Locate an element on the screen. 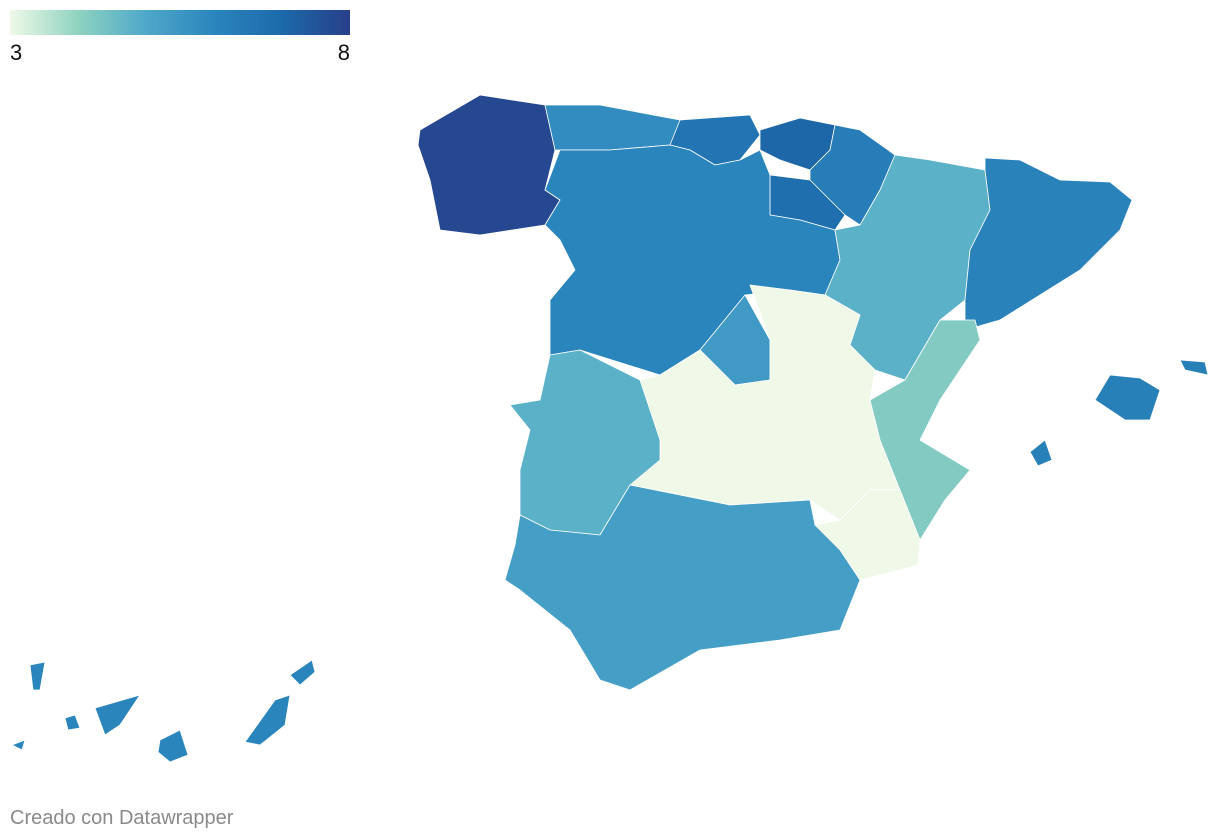 This screenshot has width=1220, height=840. credit: Creado con Datawrapper is located at coordinates (122, 818).